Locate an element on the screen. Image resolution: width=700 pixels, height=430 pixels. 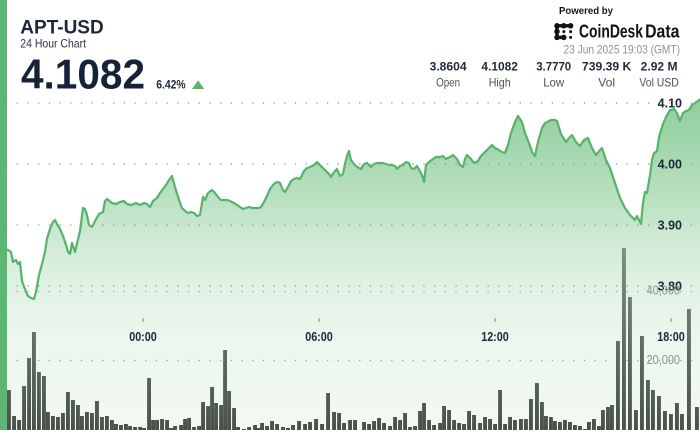
svg-text: APT-USD is located at coordinates (61, 28).